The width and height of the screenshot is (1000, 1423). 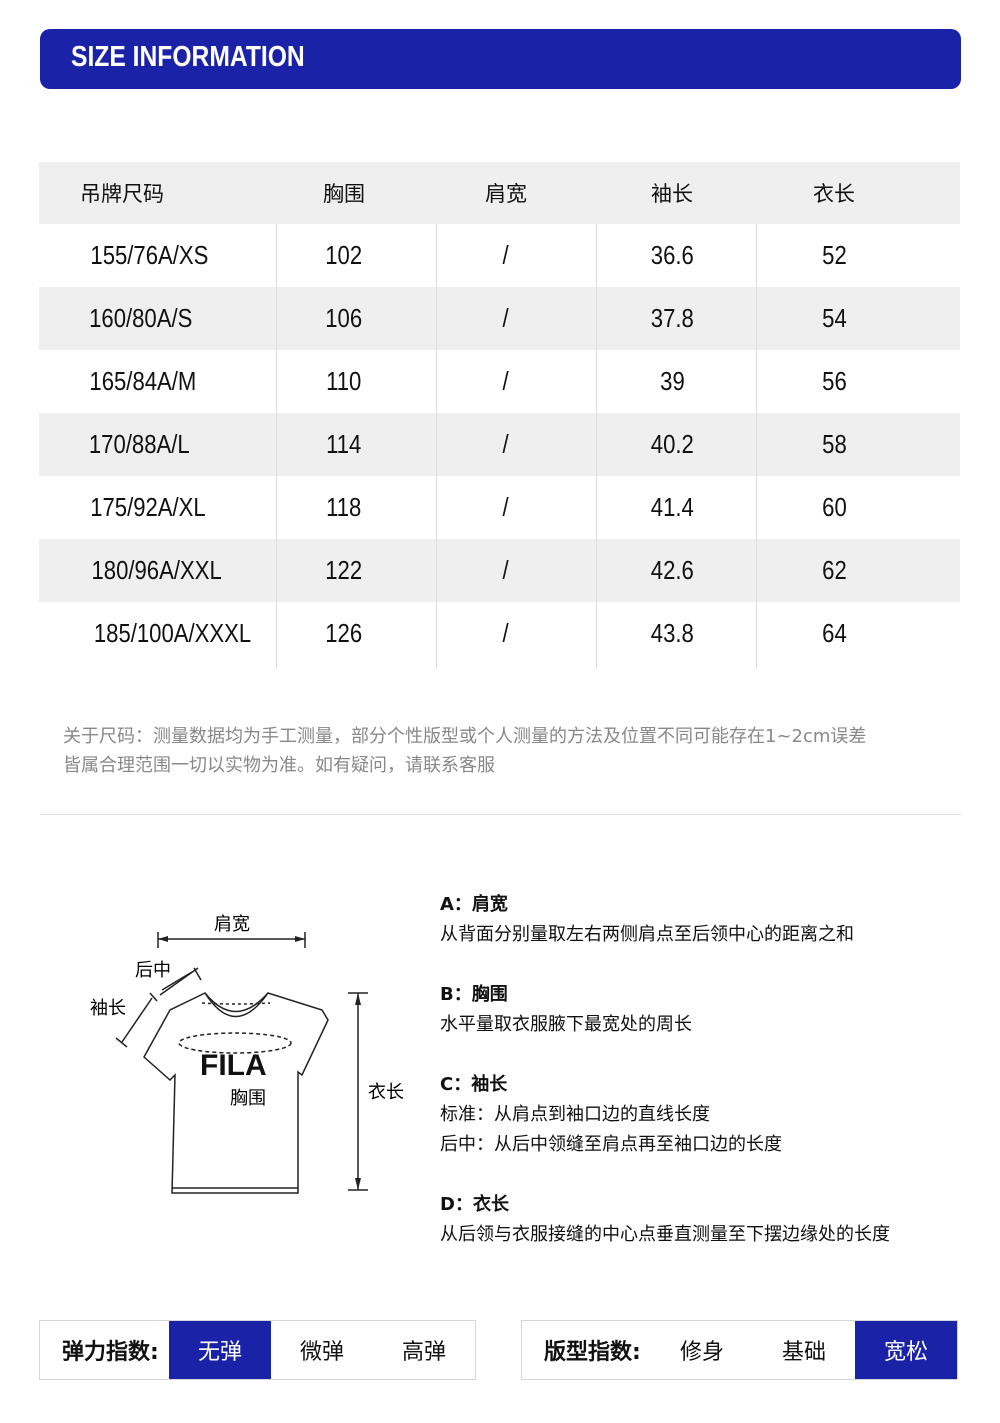 I want to click on fit-option: 修身, so click(x=701, y=1352).